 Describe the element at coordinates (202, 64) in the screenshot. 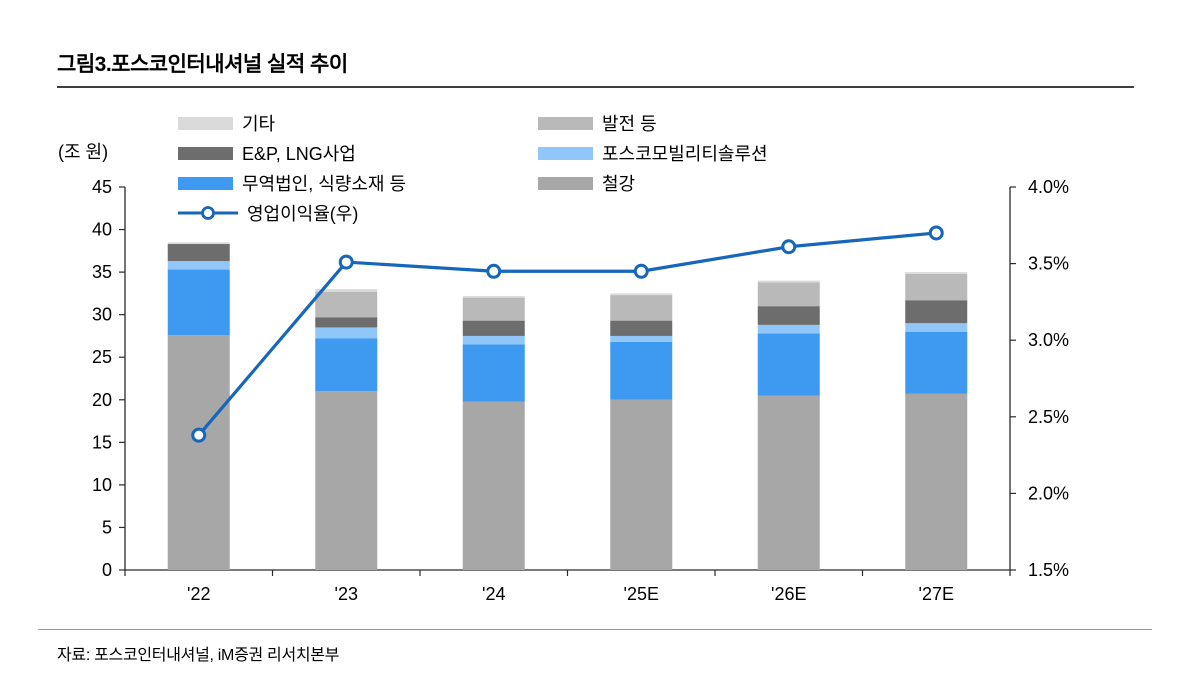

I see `chart-title: 그림3.포스코인터내셔널 실적 추이` at that location.